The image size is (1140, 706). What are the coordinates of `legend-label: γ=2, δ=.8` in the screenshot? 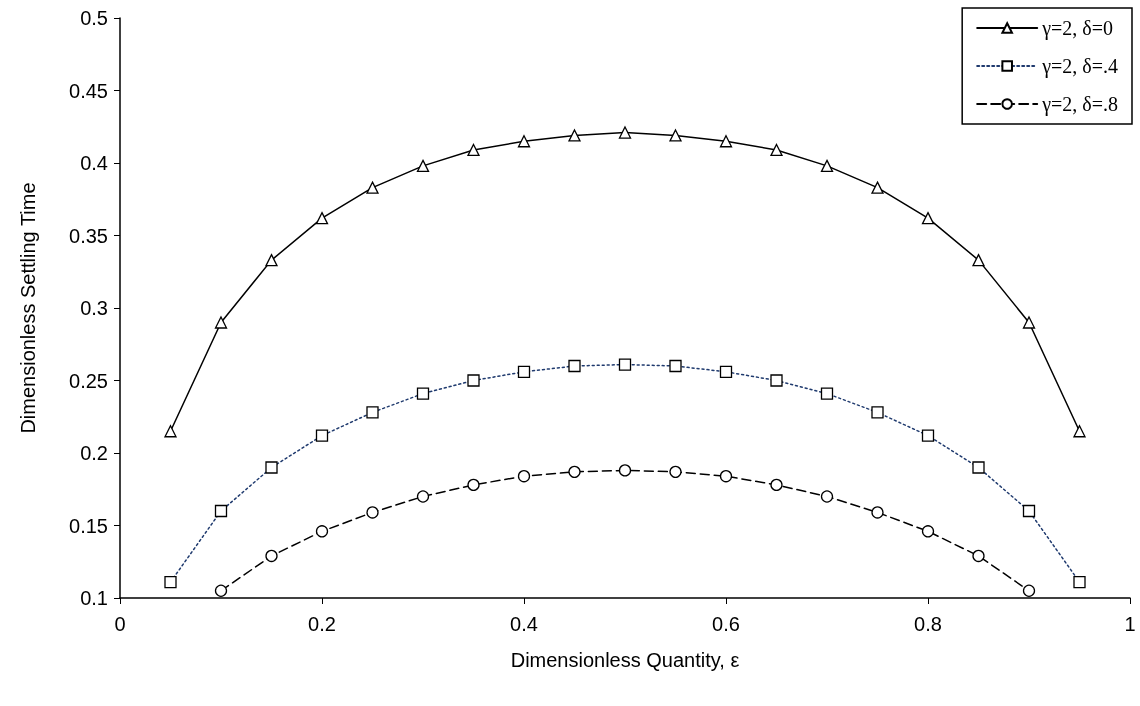 It's located at (1080, 104).